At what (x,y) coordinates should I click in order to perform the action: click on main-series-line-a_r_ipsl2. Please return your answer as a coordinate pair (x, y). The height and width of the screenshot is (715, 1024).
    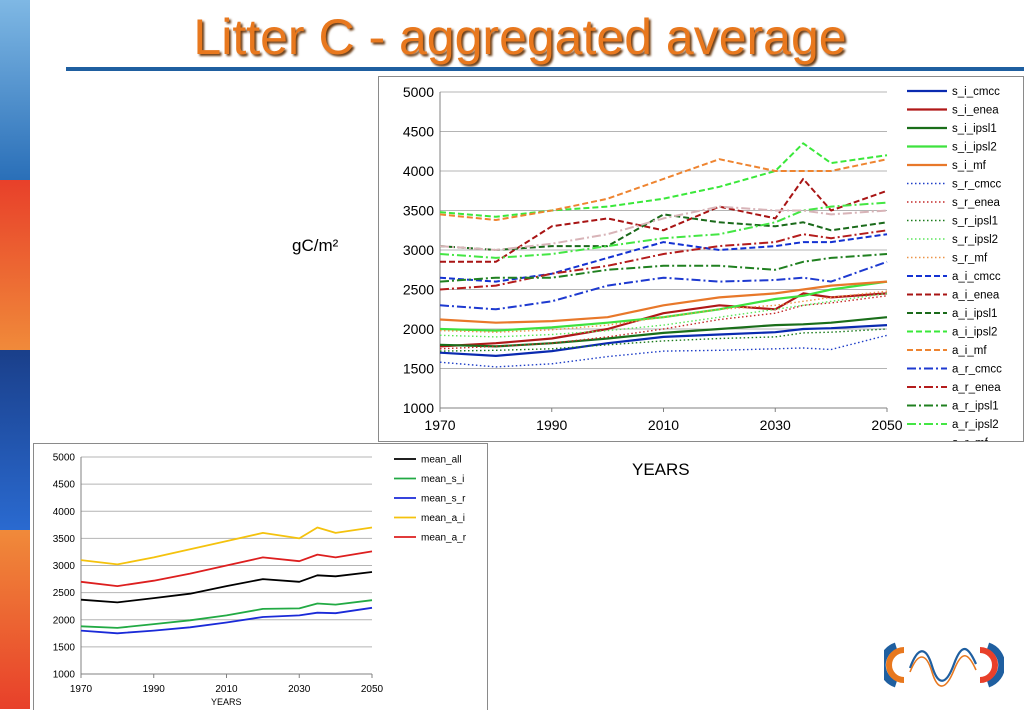
    Looking at the image, I should click on (663, 230).